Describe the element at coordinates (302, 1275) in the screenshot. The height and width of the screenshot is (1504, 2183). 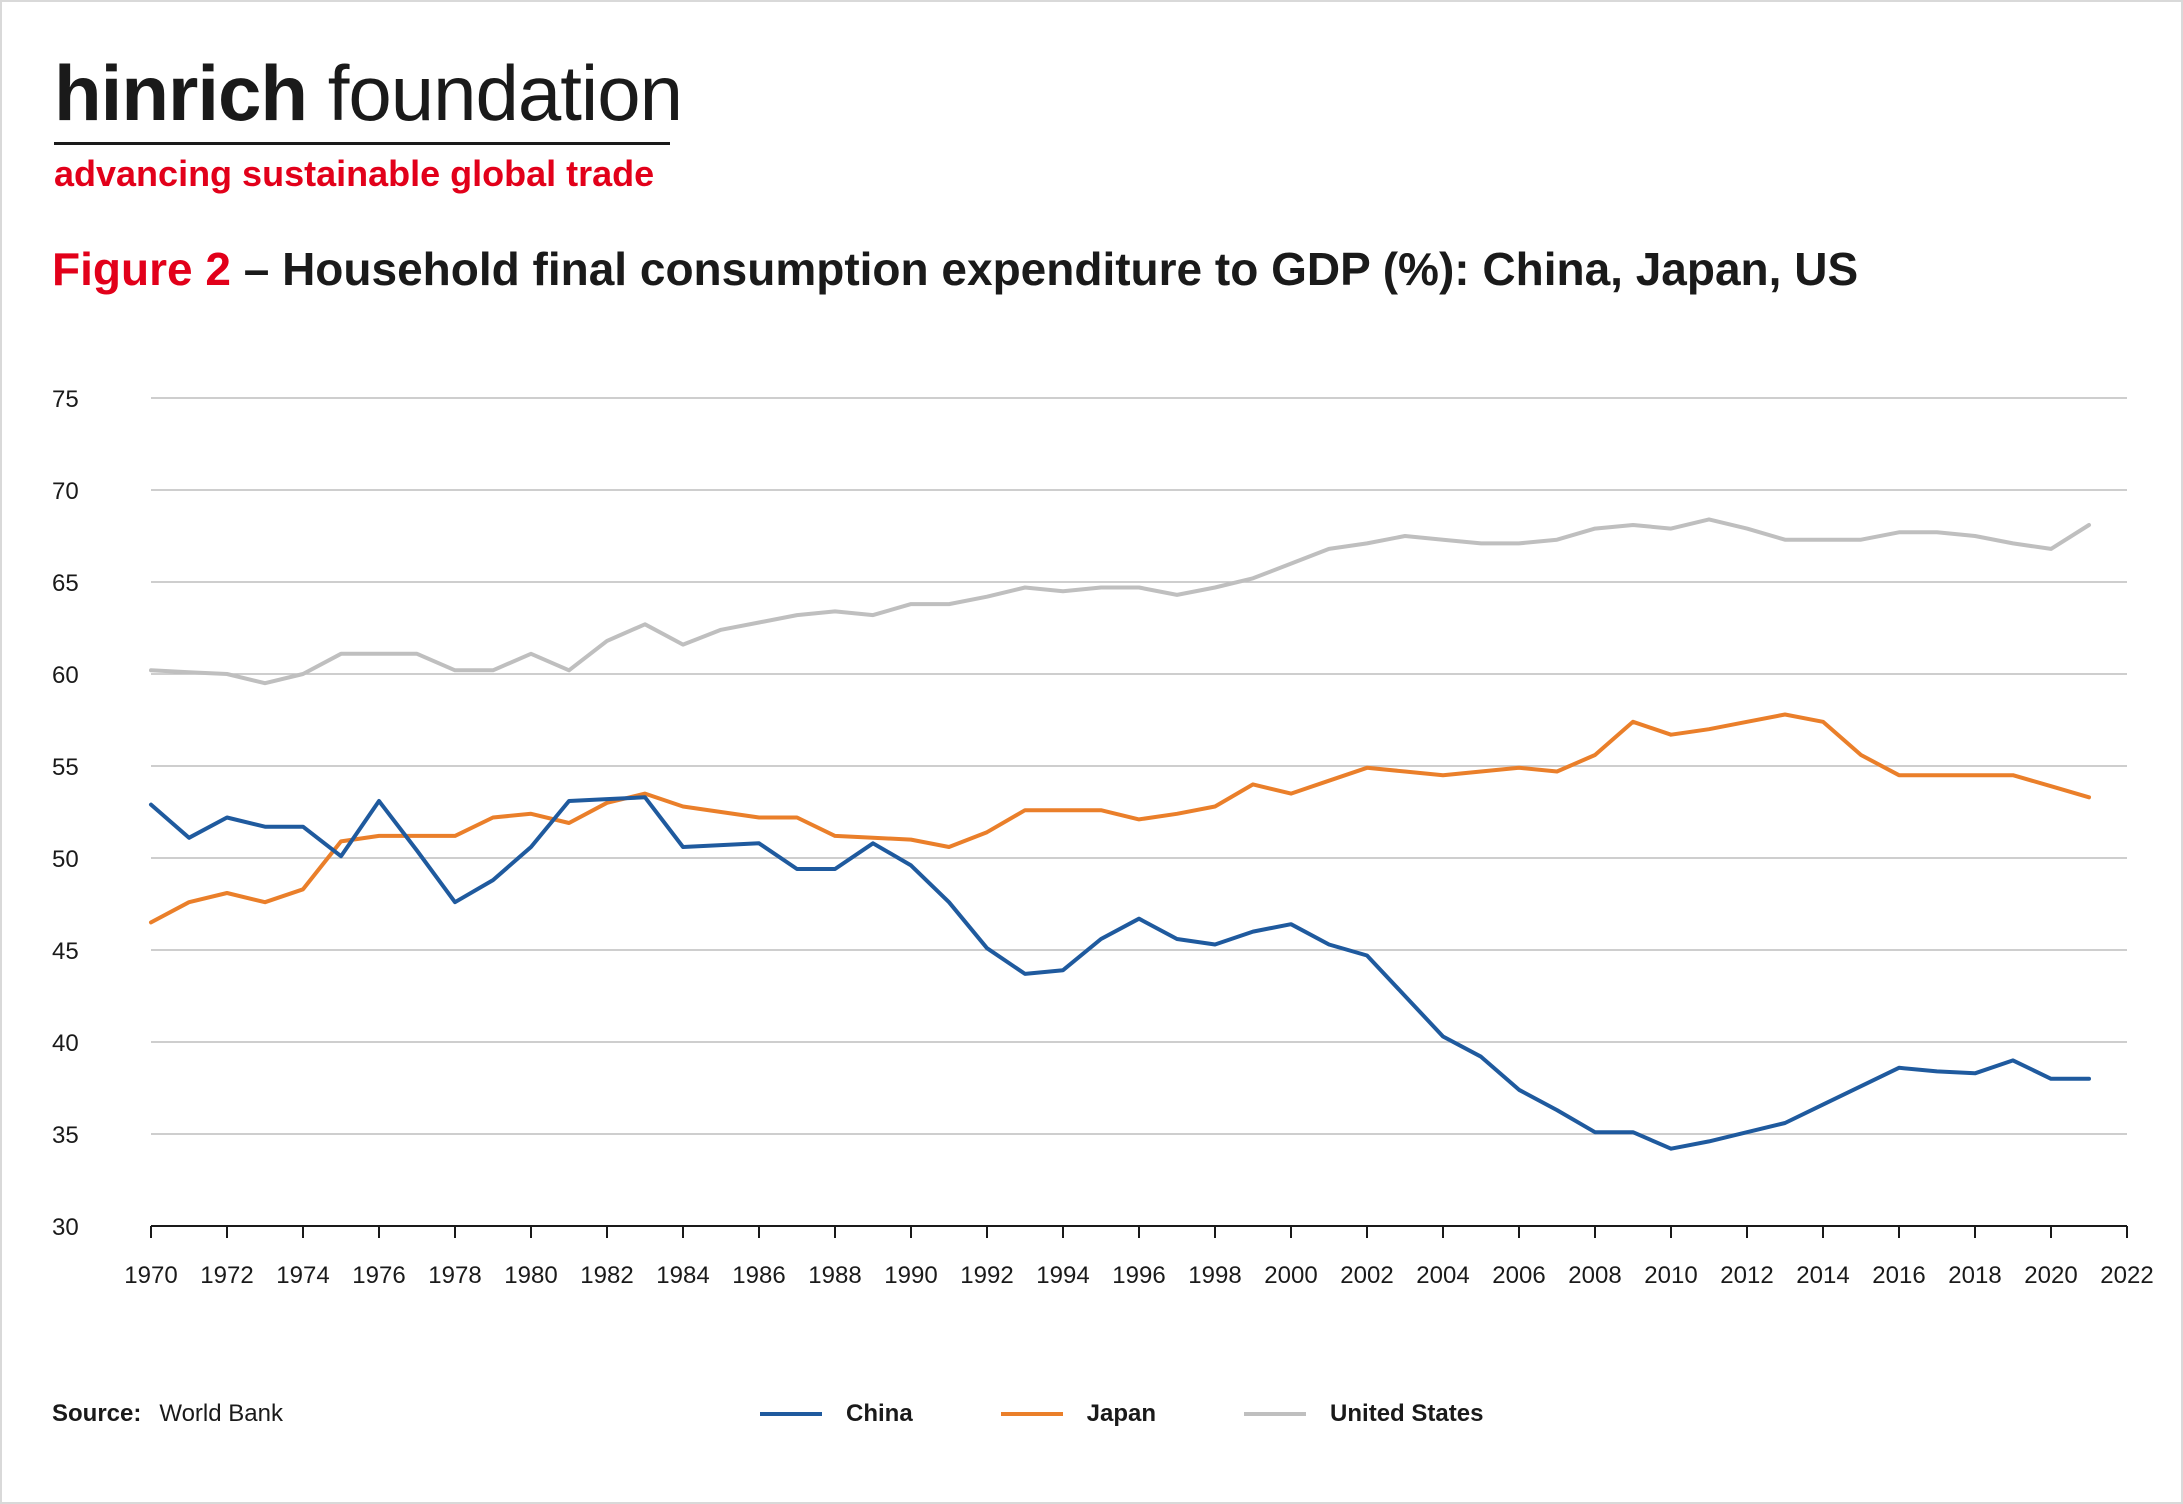
I see `x-tick-label-1974: 1974` at that location.